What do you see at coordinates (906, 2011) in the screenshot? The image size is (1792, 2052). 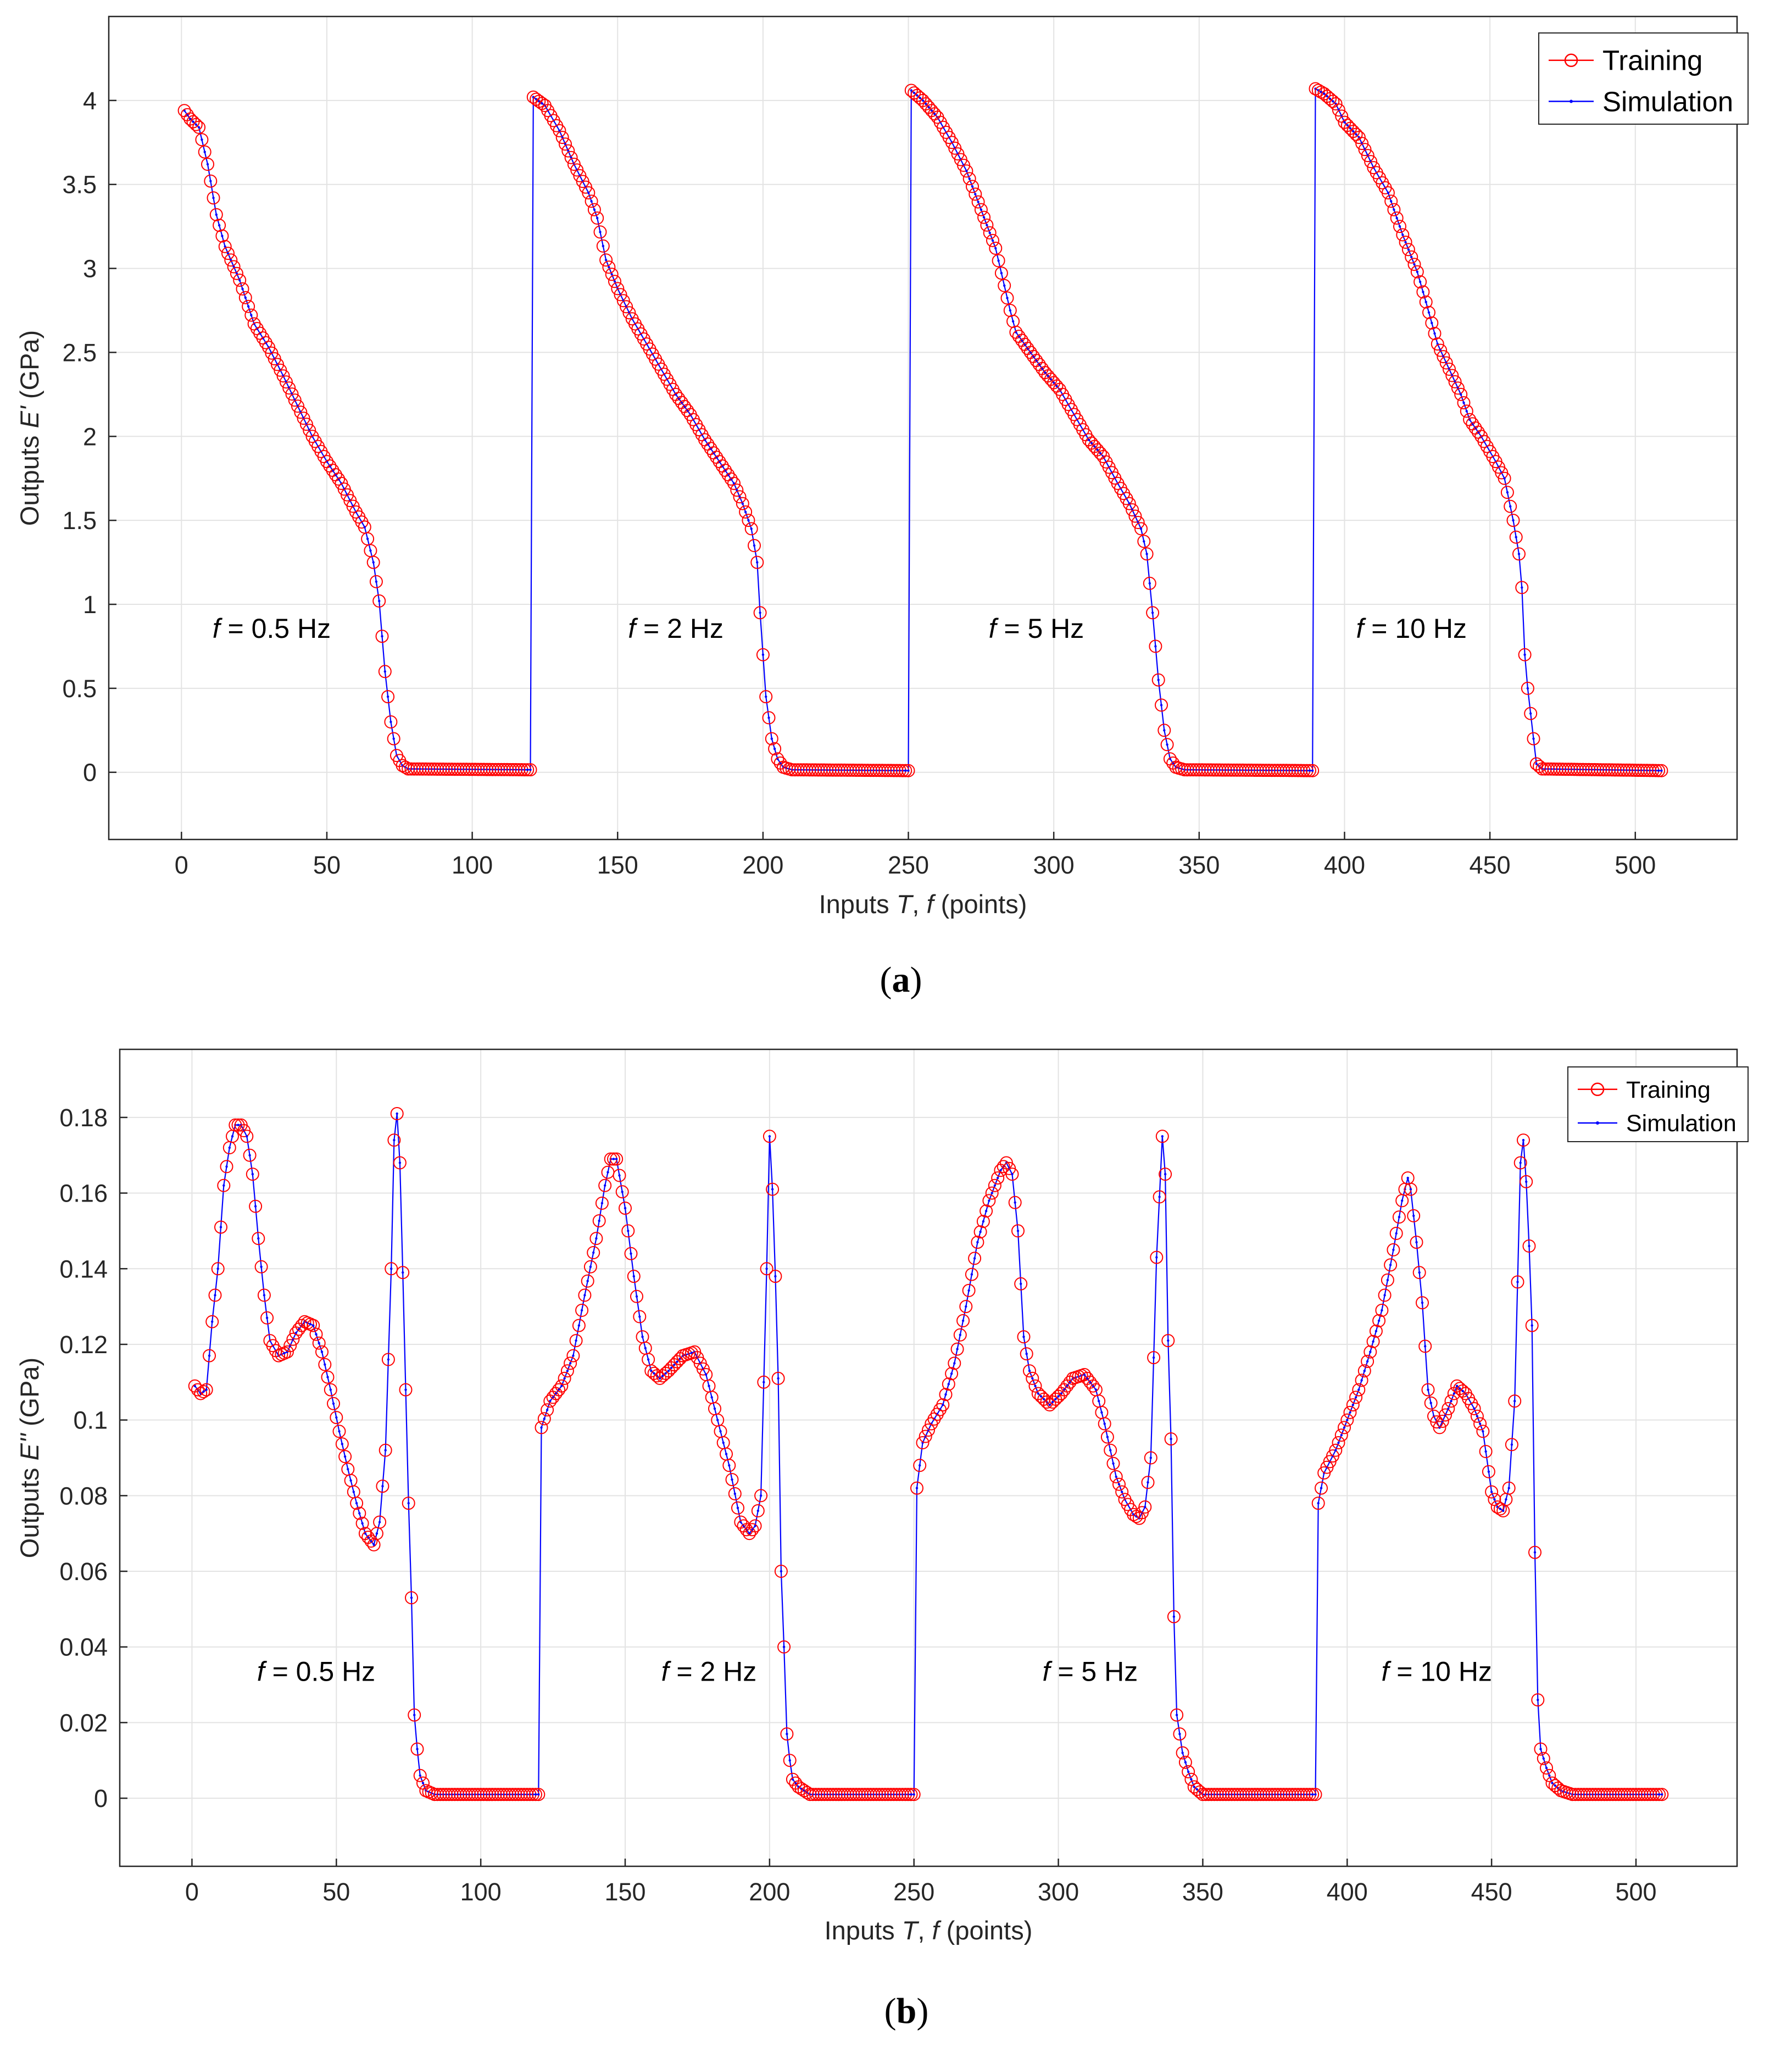 I see `panel-caption: (b)` at bounding box center [906, 2011].